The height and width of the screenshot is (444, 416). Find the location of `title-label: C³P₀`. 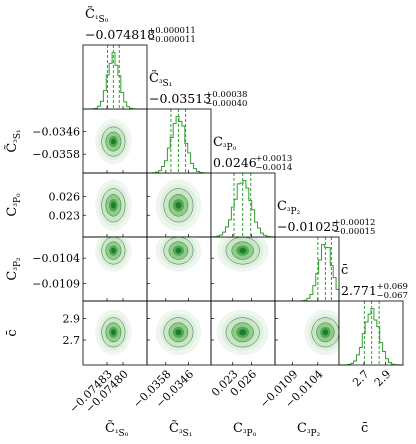

title-label: C³P₀ is located at coordinates (225, 144).